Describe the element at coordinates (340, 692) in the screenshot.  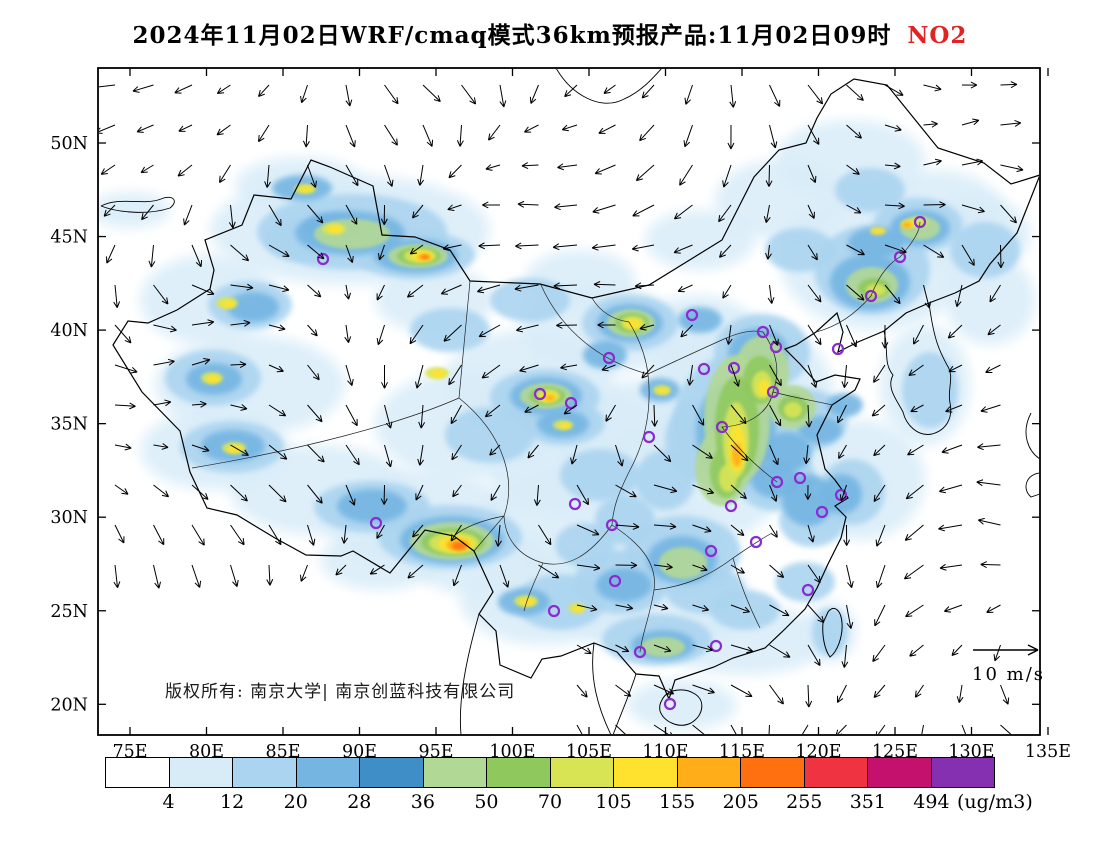
I see `copyright-text: 版权所有: 南京大学| 南京创蓝科技有限公司` at that location.